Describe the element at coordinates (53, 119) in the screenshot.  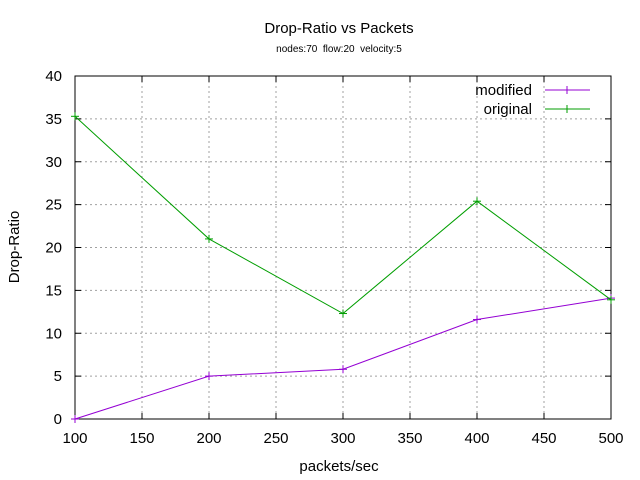
I see `y-tick-label: 35` at that location.